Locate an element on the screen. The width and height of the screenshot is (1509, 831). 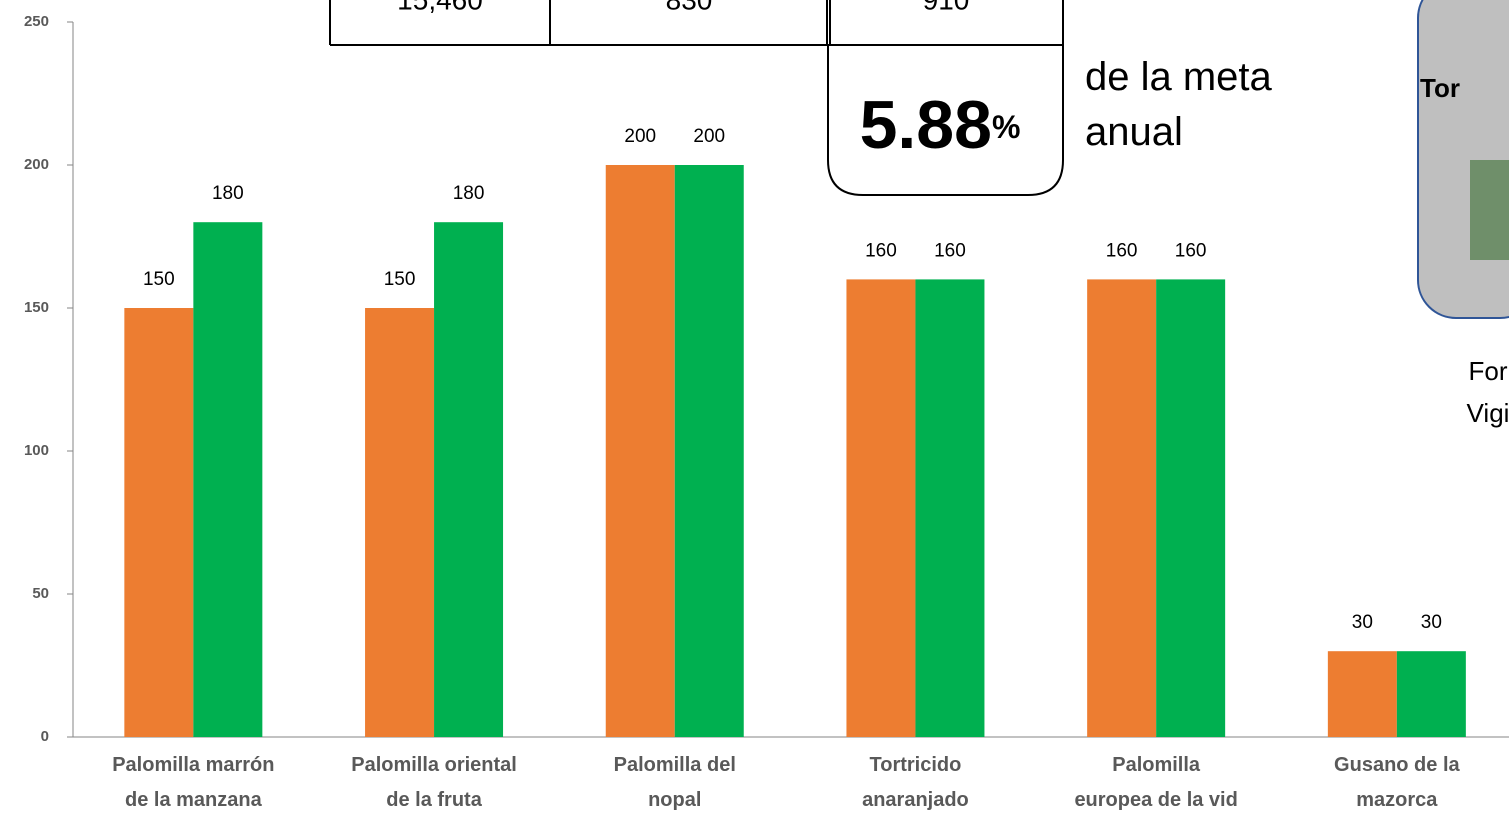
x-tick-label: Tortricido anaranjado is located at coordinates (915, 782).